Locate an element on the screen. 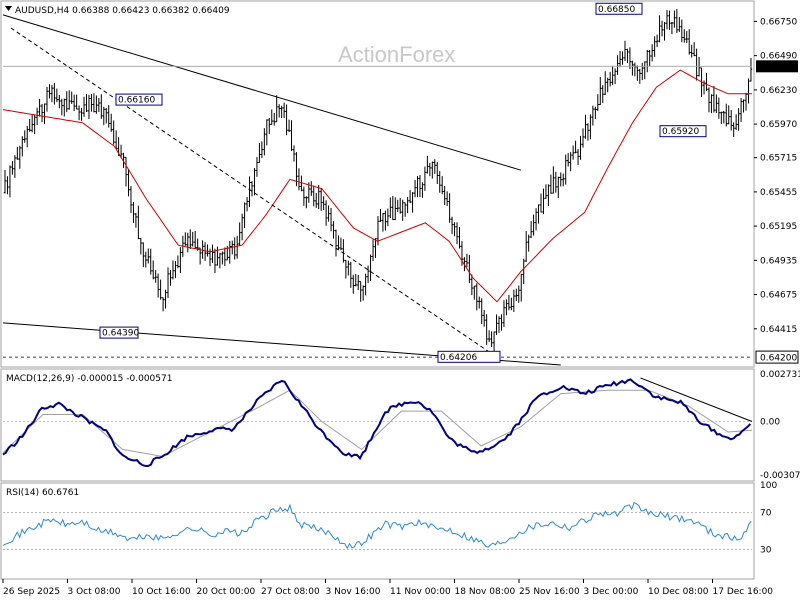  rsi-tick-label: 70 is located at coordinates (766, 514).